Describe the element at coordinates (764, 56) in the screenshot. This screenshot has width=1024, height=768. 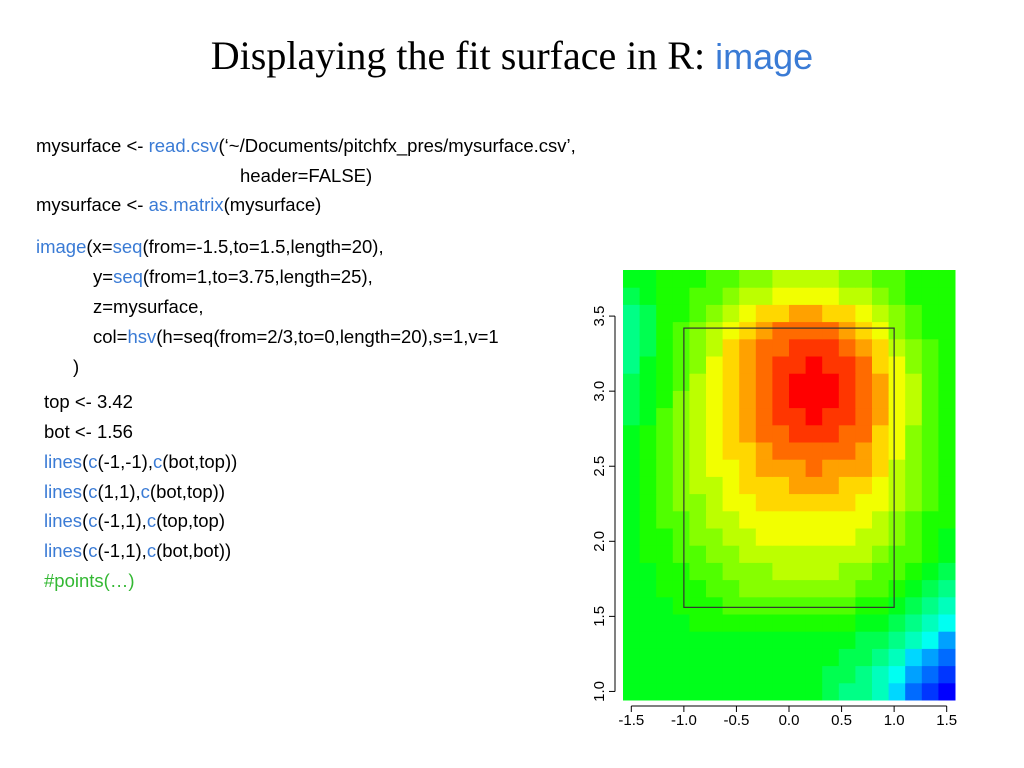
I see `title-keyword: image` at that location.